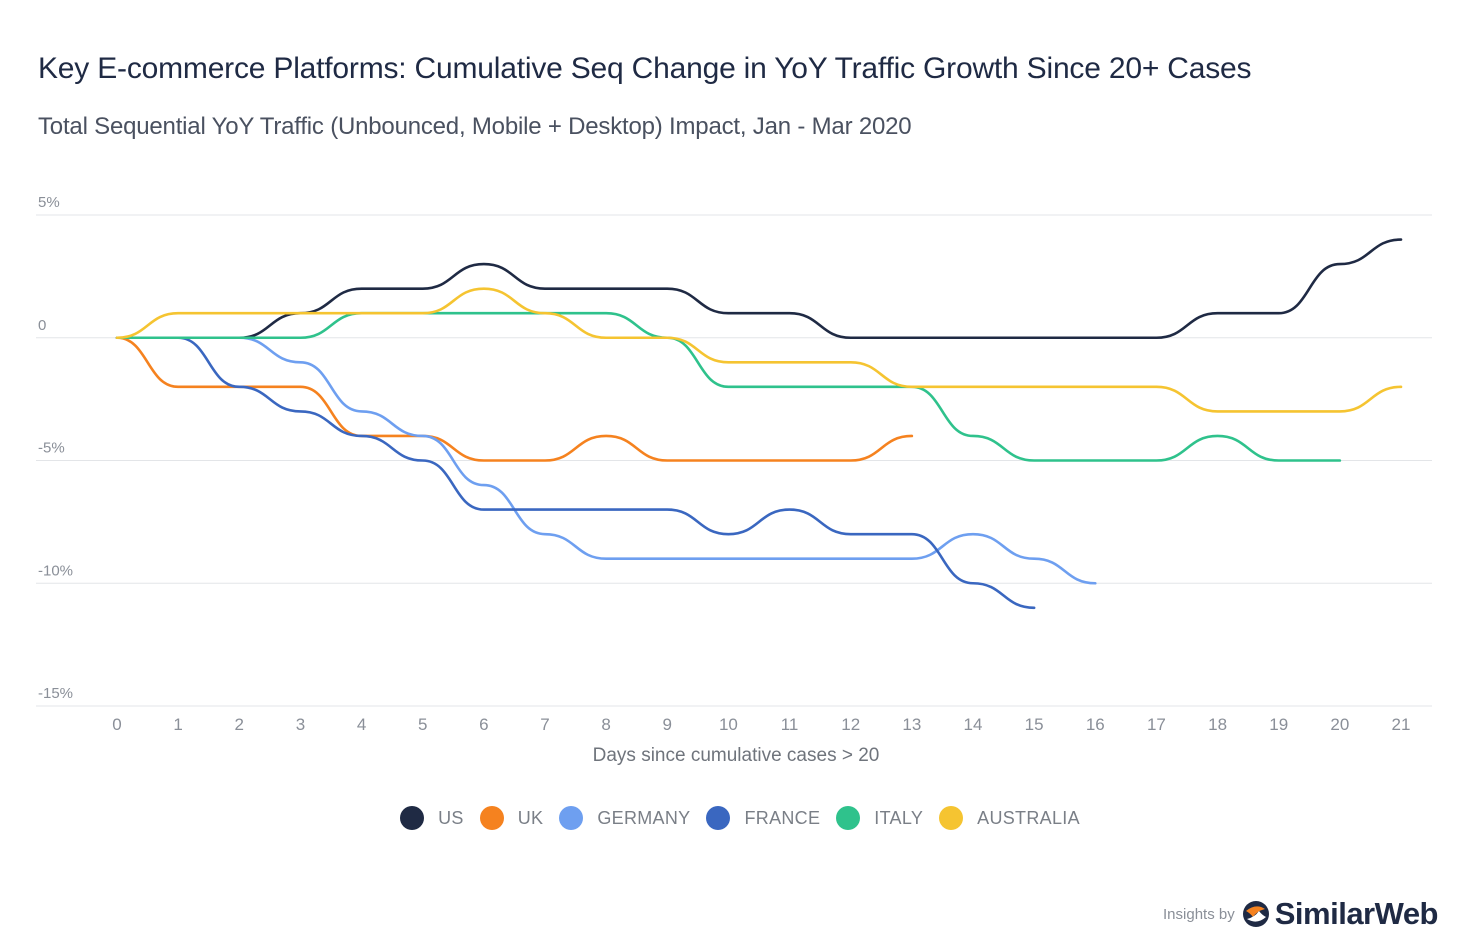  I want to click on legend-item-france: FRANCE, so click(763, 818).